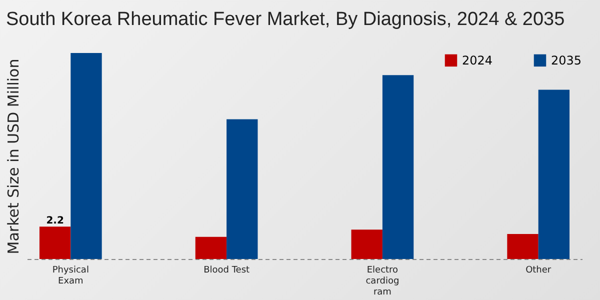 The height and width of the screenshot is (300, 600). I want to click on x-tick-label: Physical Exam, so click(70, 276).